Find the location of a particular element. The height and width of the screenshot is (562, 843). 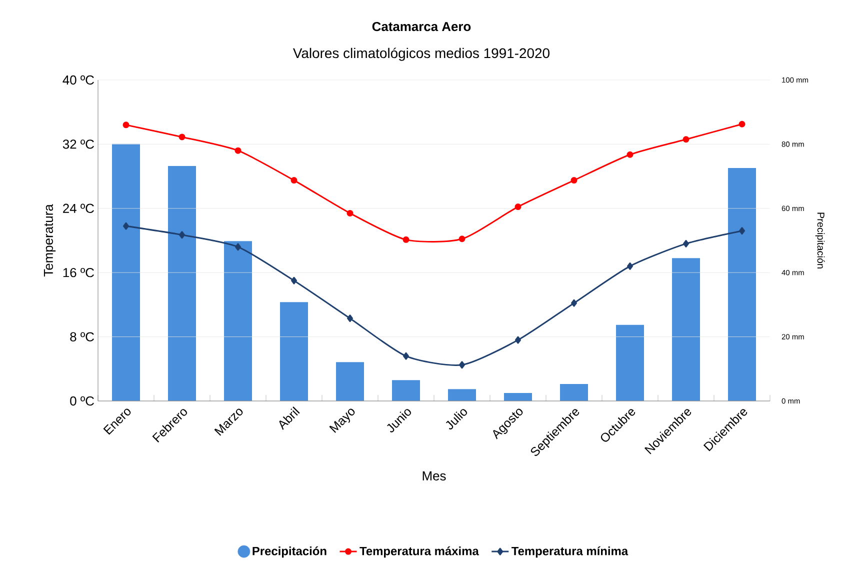

y-axis-title: Temperatura is located at coordinates (50, 240).